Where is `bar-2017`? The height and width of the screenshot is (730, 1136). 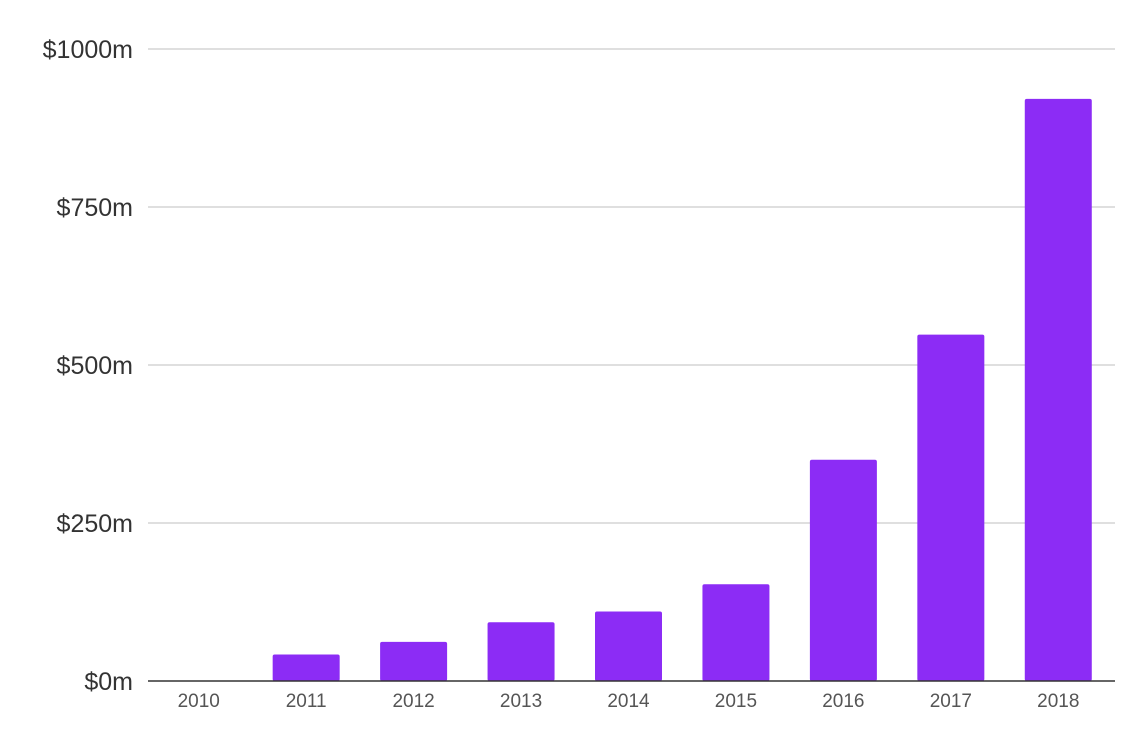 bar-2017 is located at coordinates (951, 507).